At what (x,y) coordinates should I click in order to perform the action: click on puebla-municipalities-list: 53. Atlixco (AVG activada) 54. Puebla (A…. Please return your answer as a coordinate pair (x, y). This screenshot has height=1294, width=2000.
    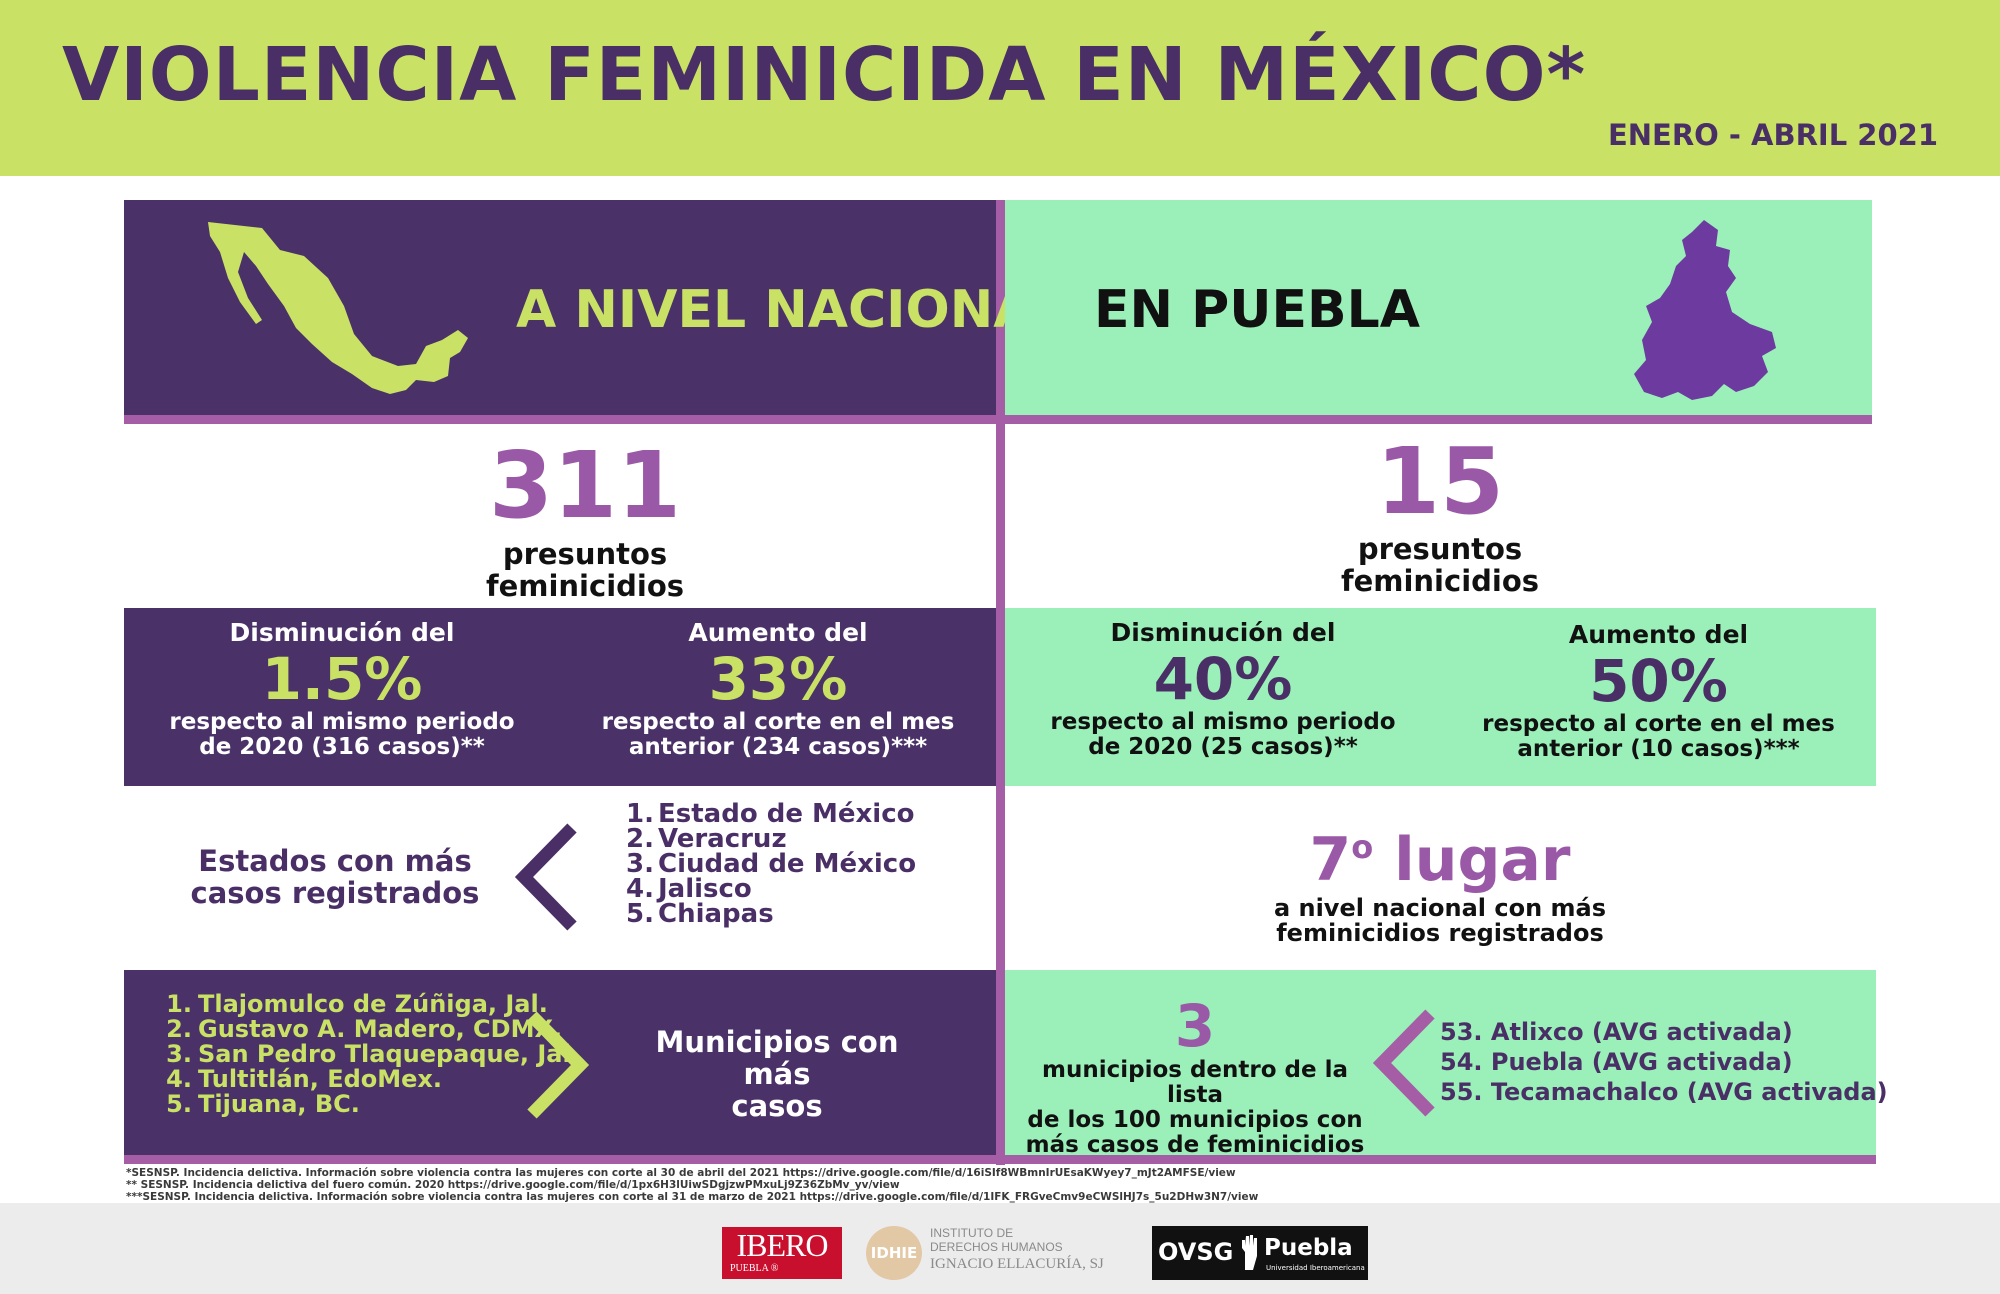
    Looking at the image, I should click on (1664, 1062).